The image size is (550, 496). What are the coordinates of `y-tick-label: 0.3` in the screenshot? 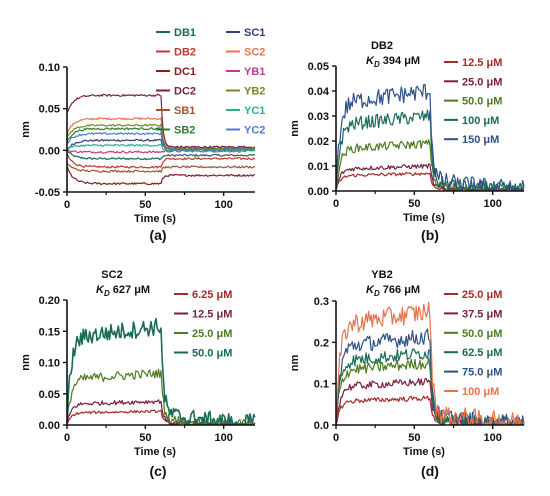 It's located at (321, 302).